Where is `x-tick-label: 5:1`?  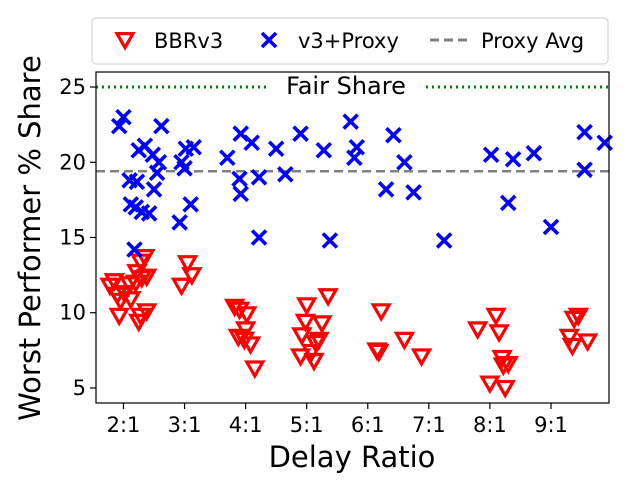 x-tick-label: 5:1 is located at coordinates (307, 425).